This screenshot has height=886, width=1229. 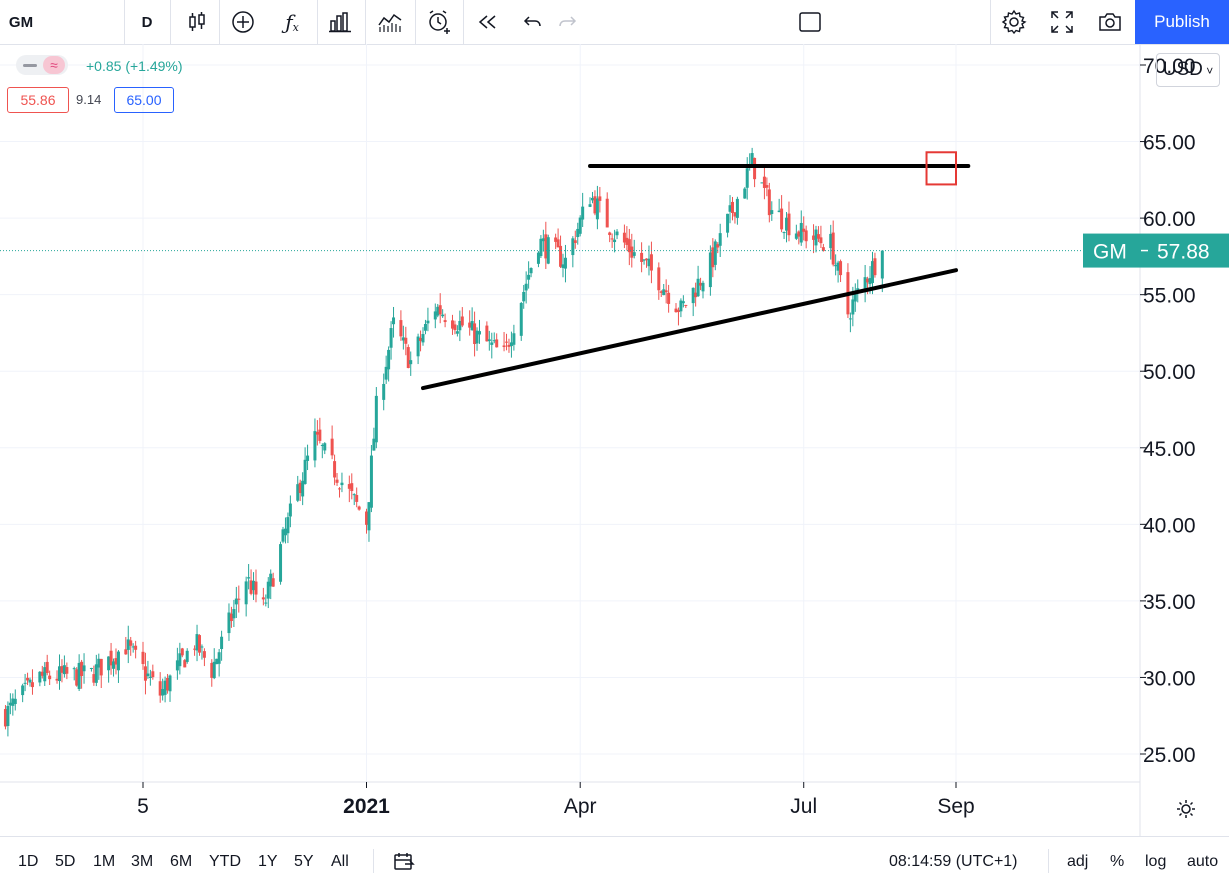 What do you see at coordinates (54, 65) in the screenshot?
I see `wave-icon: ≈` at bounding box center [54, 65].